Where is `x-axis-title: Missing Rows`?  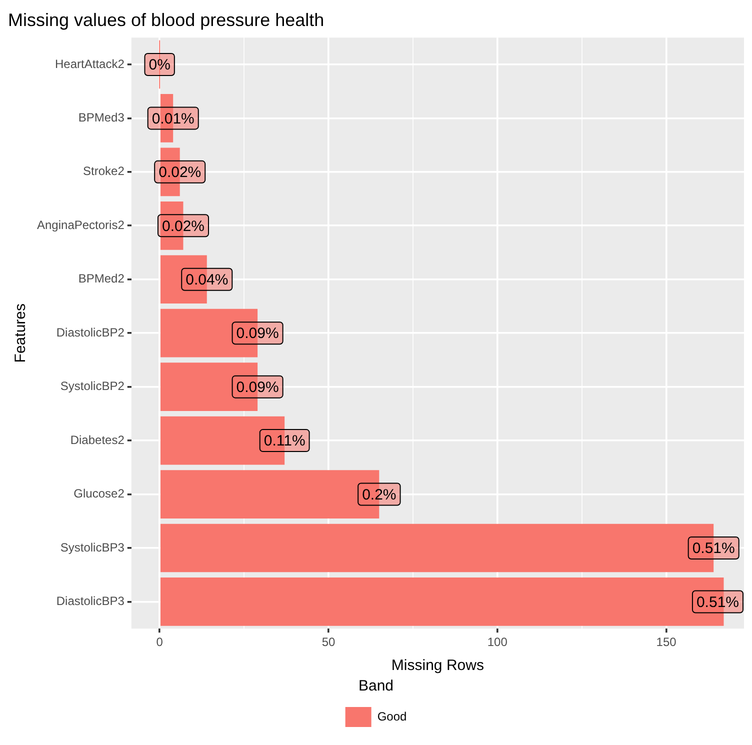 x-axis-title: Missing Rows is located at coordinates (437, 665).